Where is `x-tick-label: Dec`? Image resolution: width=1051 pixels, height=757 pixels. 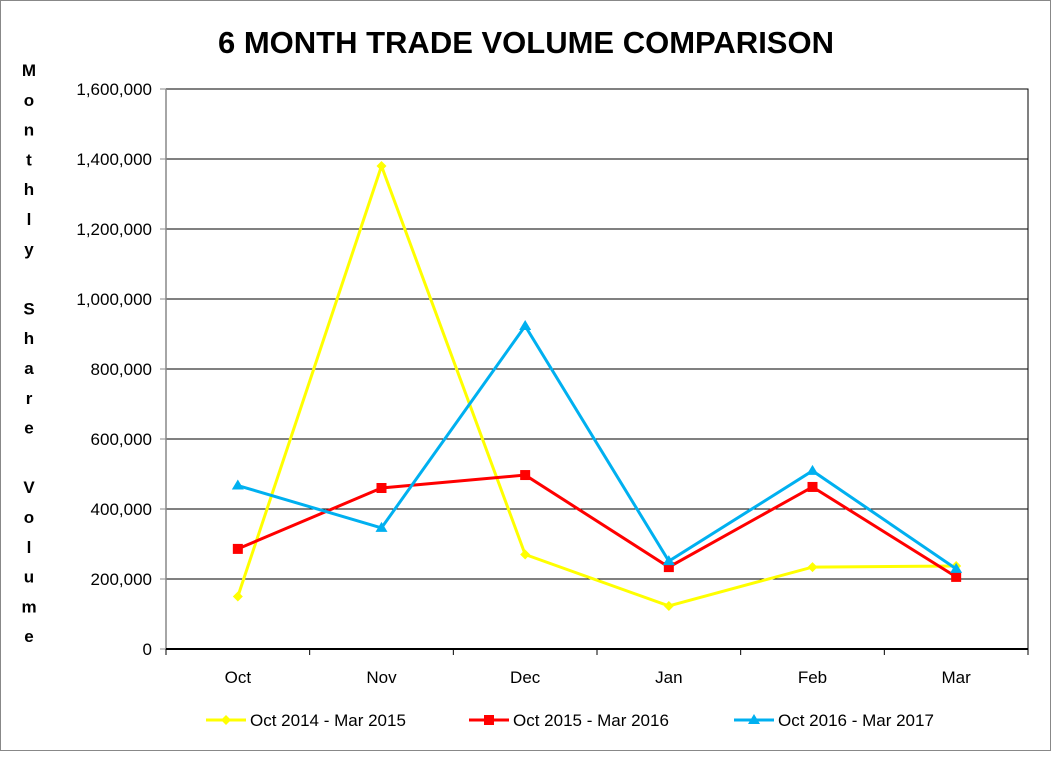 x-tick-label: Dec is located at coordinates (525, 677).